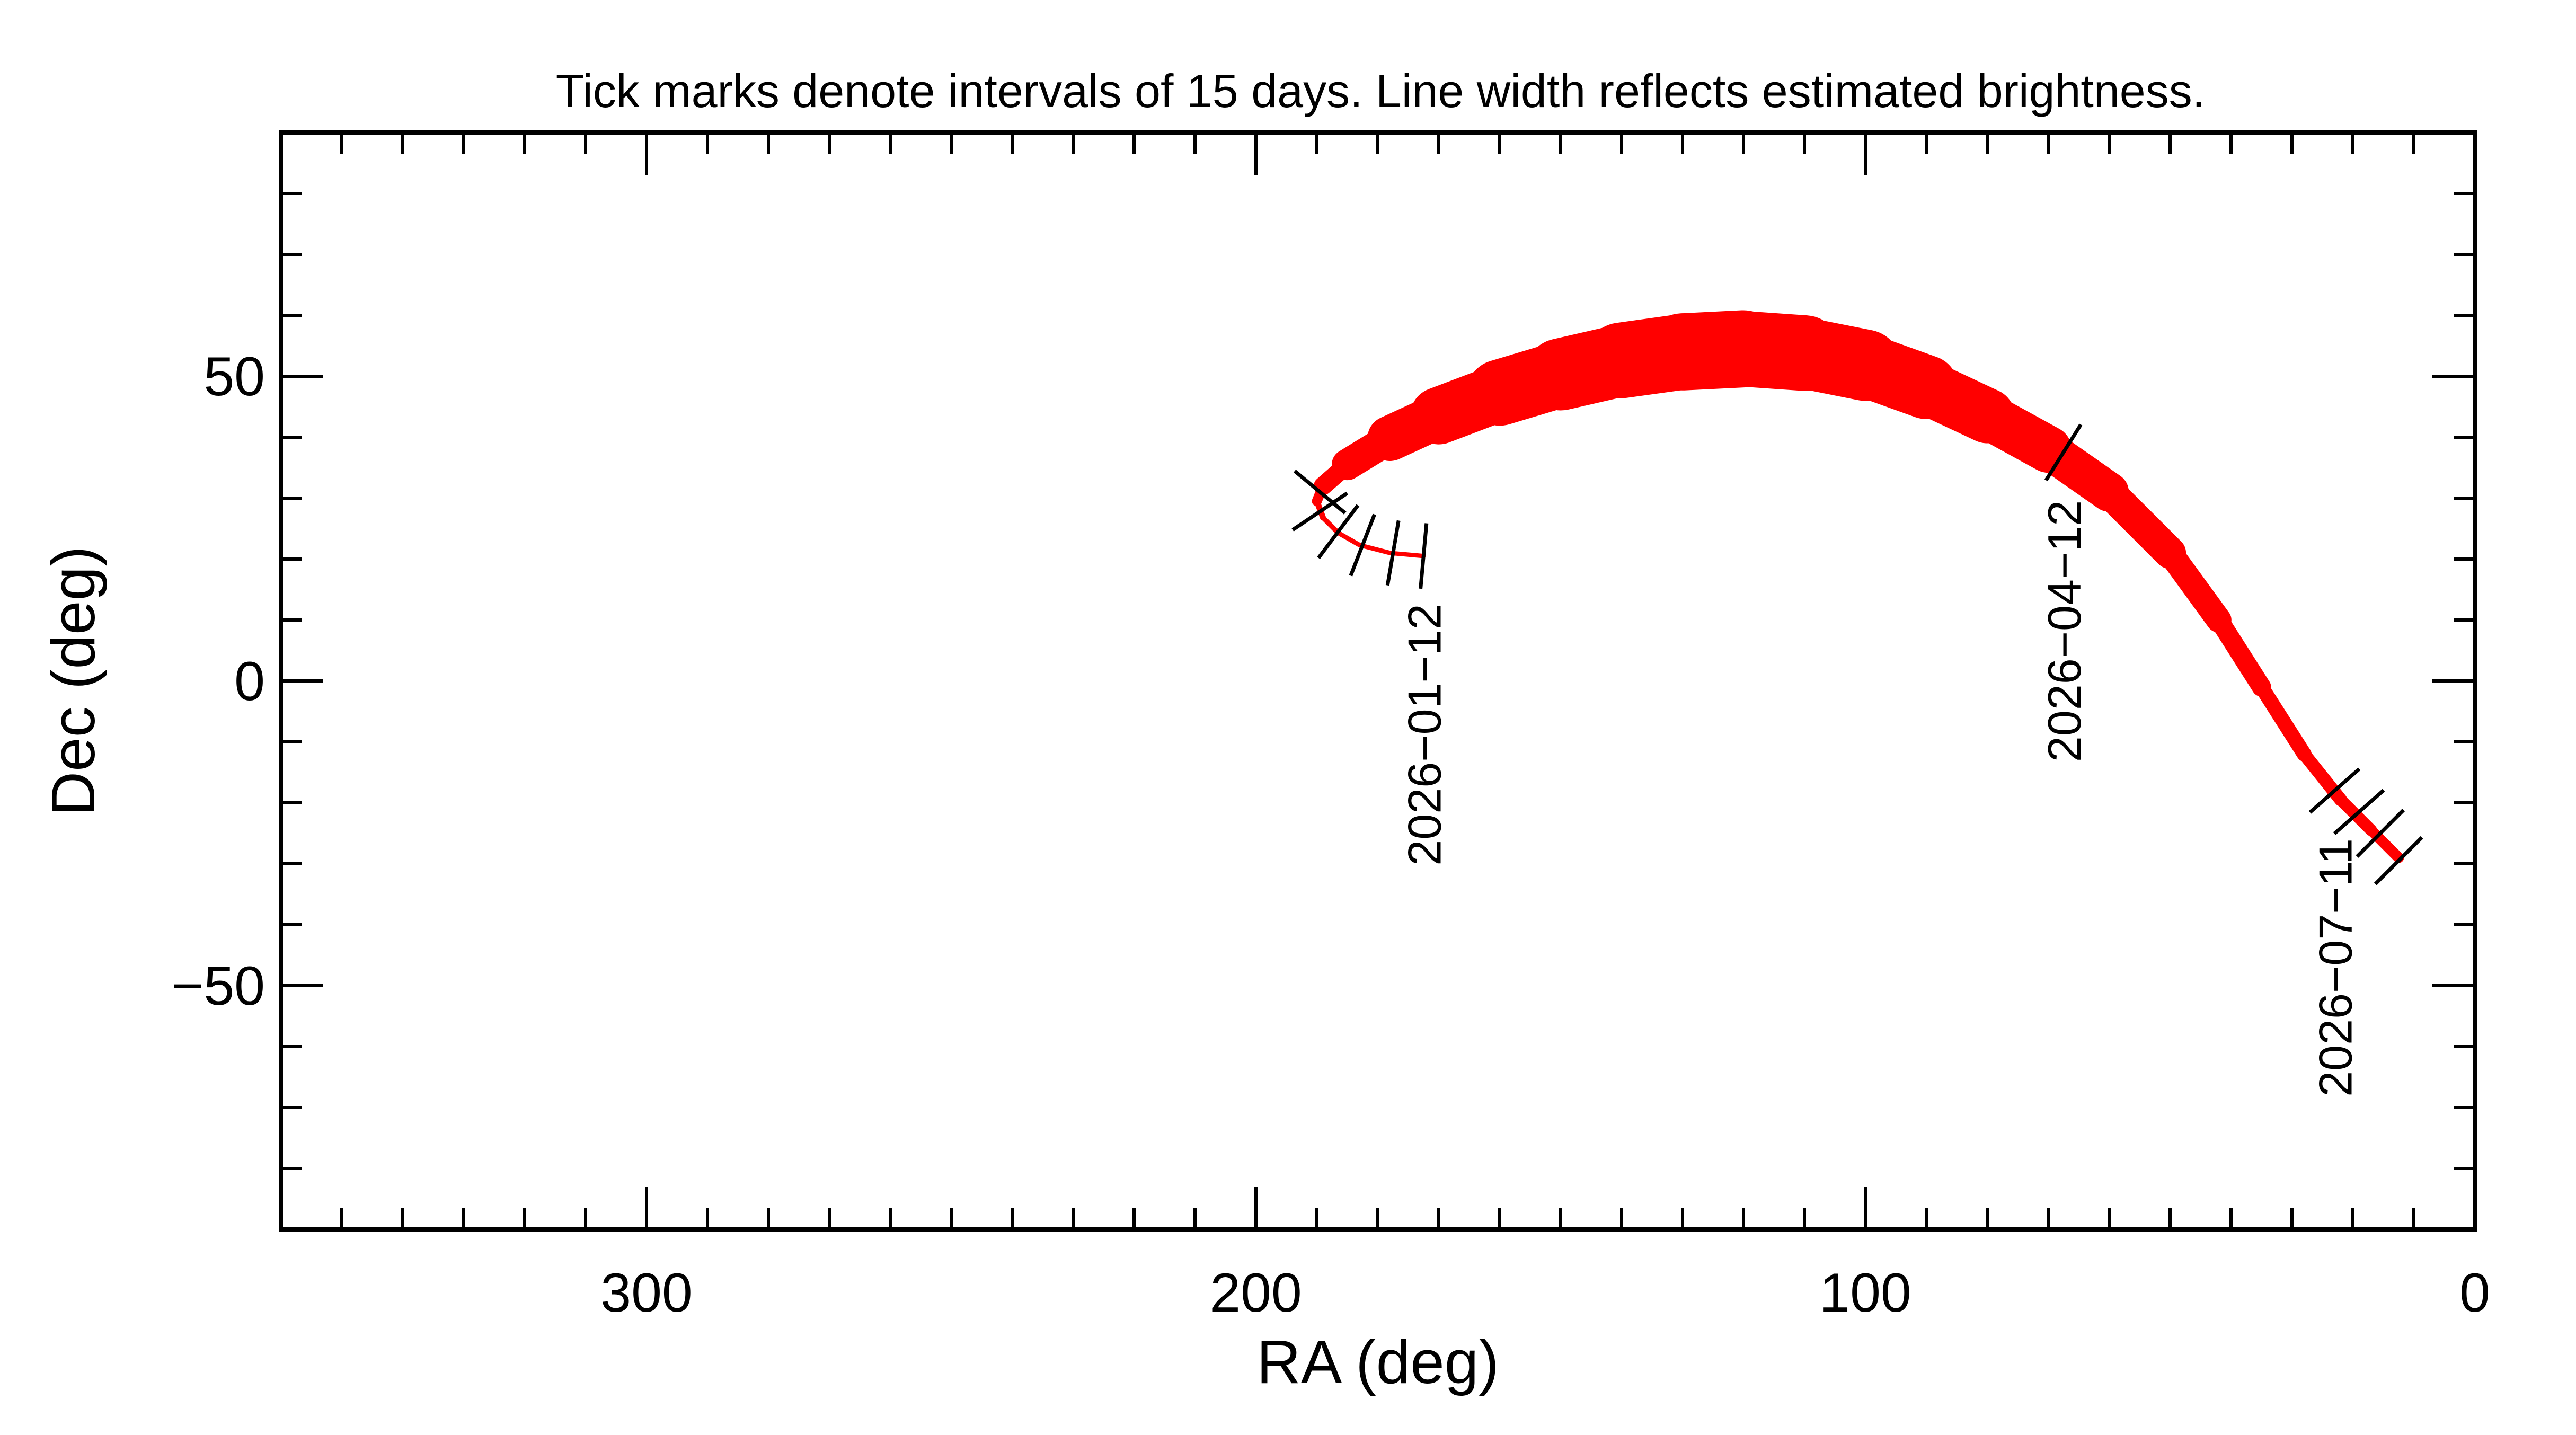 This screenshot has height=1435, width=2576. Describe the element at coordinates (1424, 734) in the screenshot. I see `date-annotation: 2026−01−12` at that location.